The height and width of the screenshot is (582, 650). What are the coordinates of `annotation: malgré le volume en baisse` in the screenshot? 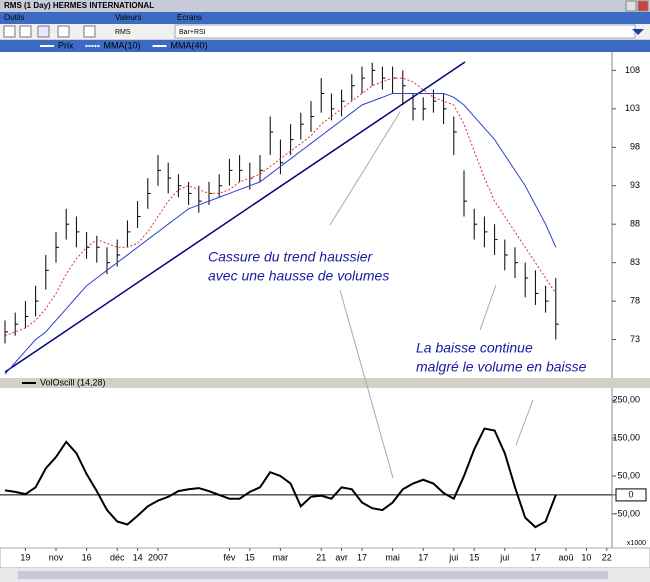 It's located at (501, 367).